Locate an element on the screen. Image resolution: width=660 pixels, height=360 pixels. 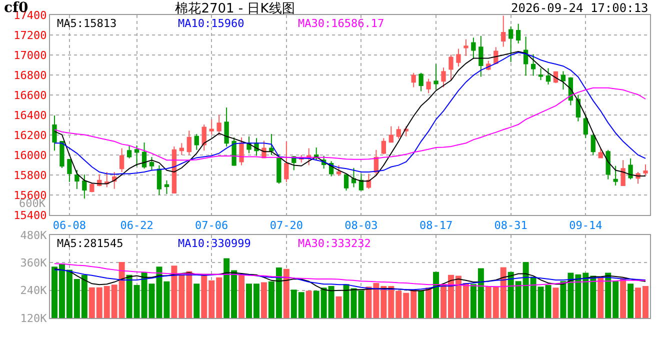
x-tick-label: 06-08 is located at coordinates (69, 225).